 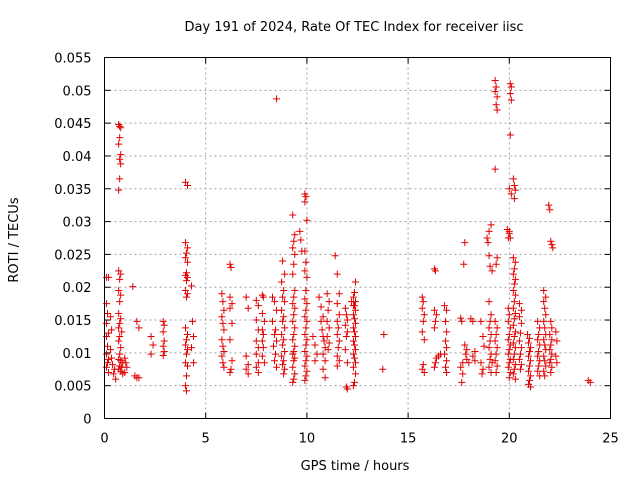 I want to click on x-tick-label: 25, so click(x=610, y=439).